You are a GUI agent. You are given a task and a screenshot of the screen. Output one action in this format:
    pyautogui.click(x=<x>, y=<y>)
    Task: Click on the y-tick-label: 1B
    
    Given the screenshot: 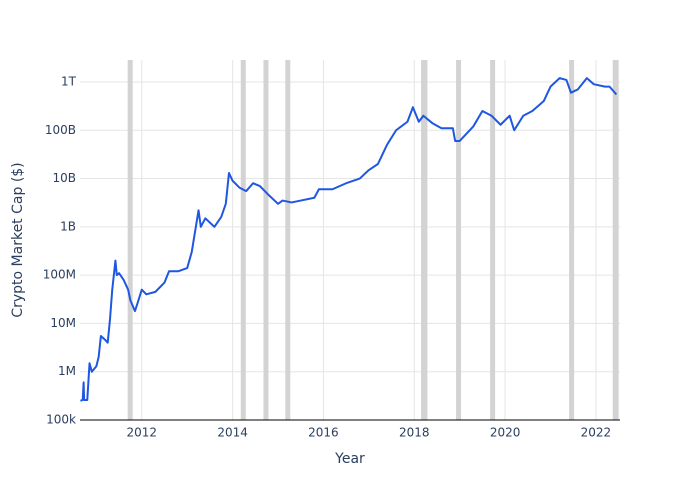 What is the action you would take?
    pyautogui.click(x=68, y=226)
    